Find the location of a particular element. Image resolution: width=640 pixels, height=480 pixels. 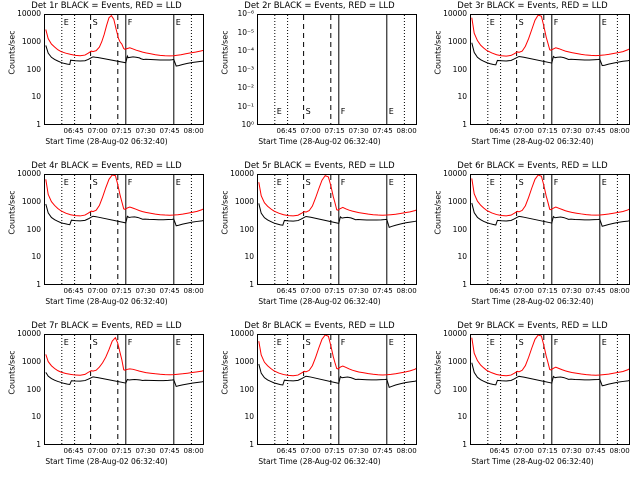

panel-title: Det 1r BLACK = Events, RED = LLD is located at coordinates (106, 6).